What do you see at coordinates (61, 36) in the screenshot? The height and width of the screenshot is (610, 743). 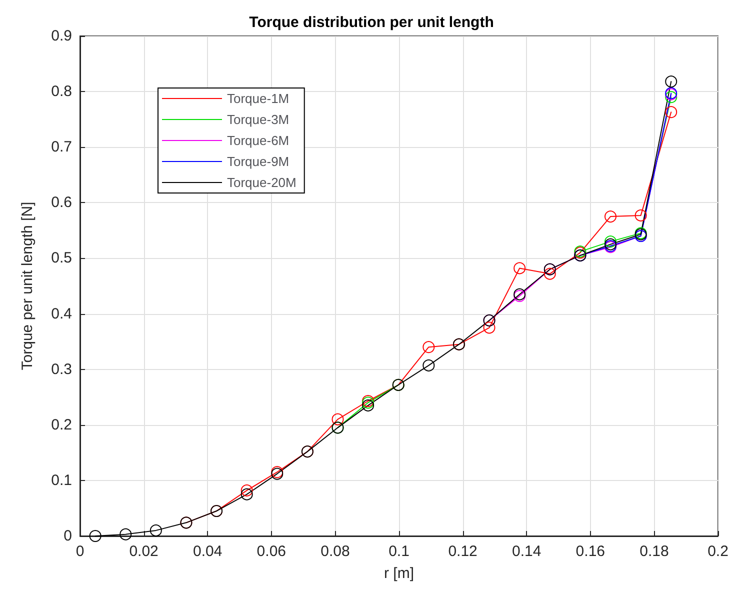 I see `y-tick-label: 0.9` at bounding box center [61, 36].